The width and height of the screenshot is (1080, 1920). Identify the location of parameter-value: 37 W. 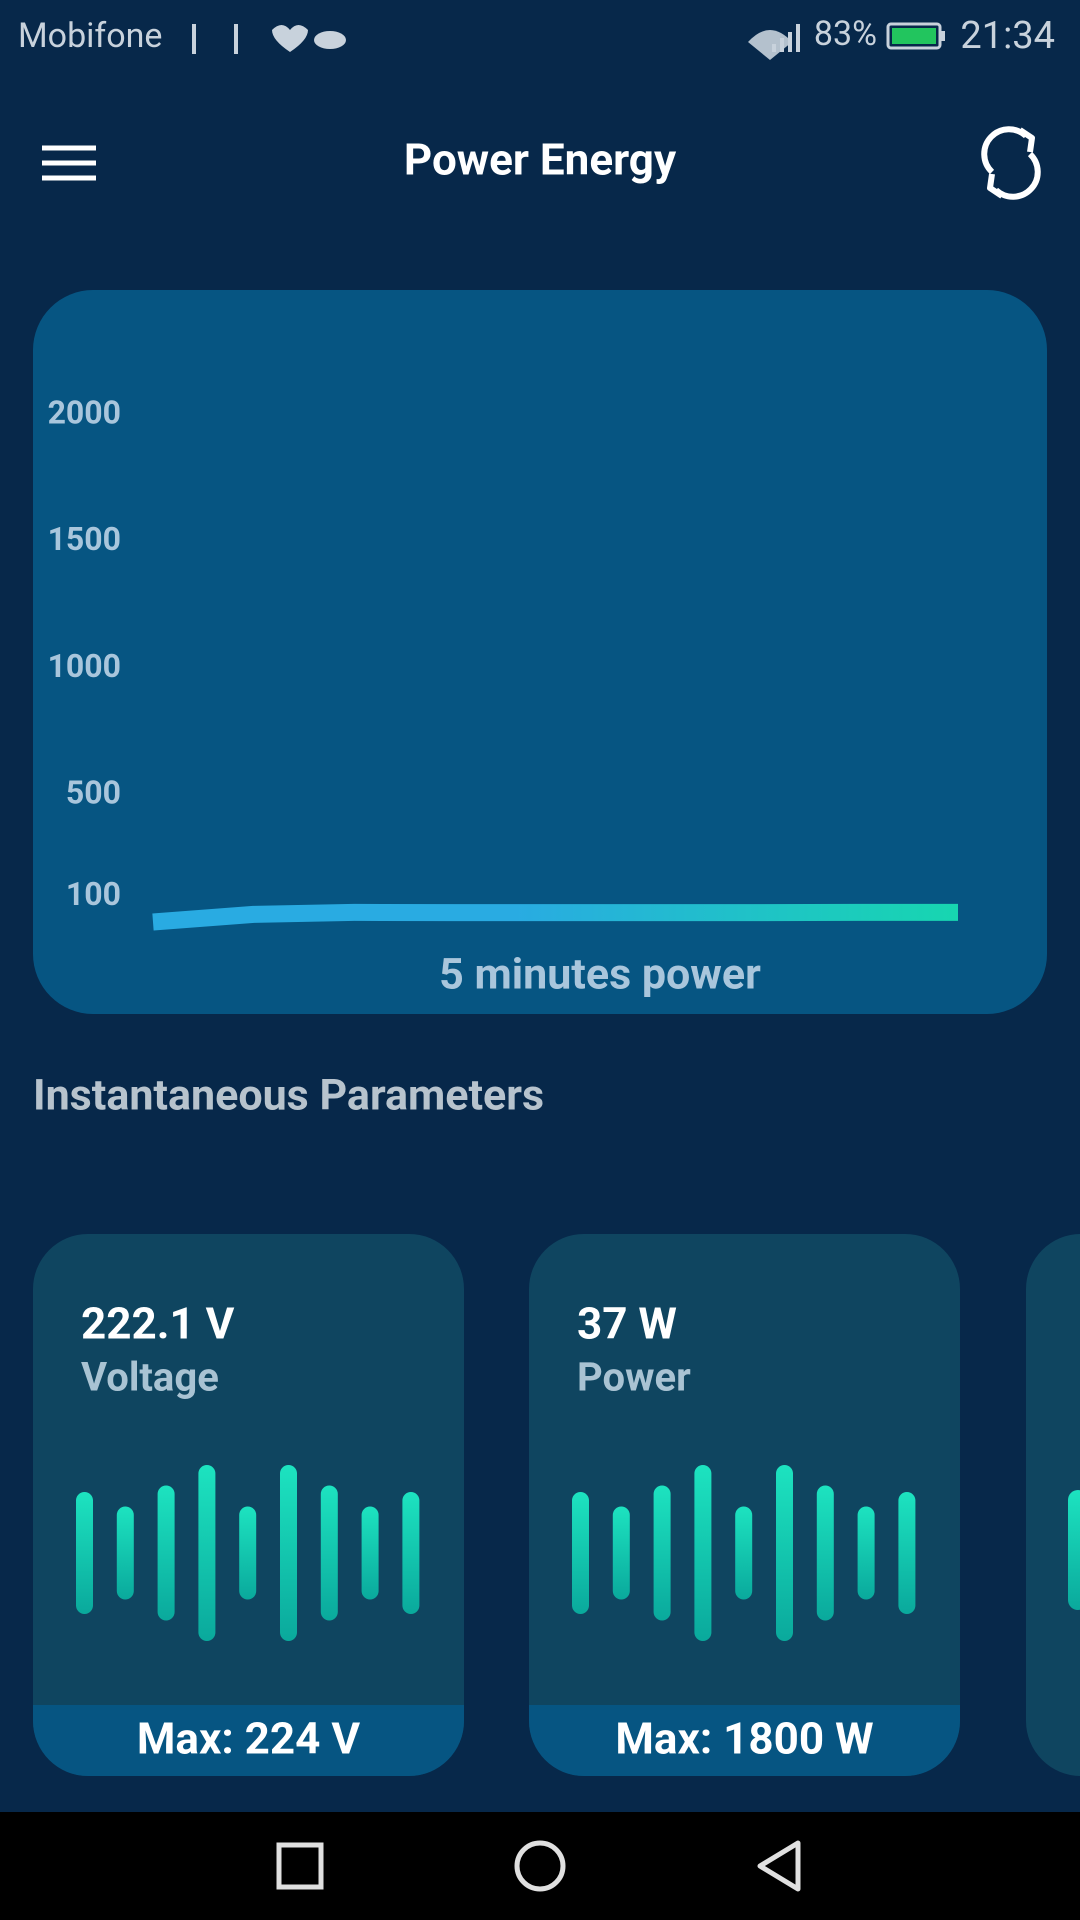
(627, 1324).